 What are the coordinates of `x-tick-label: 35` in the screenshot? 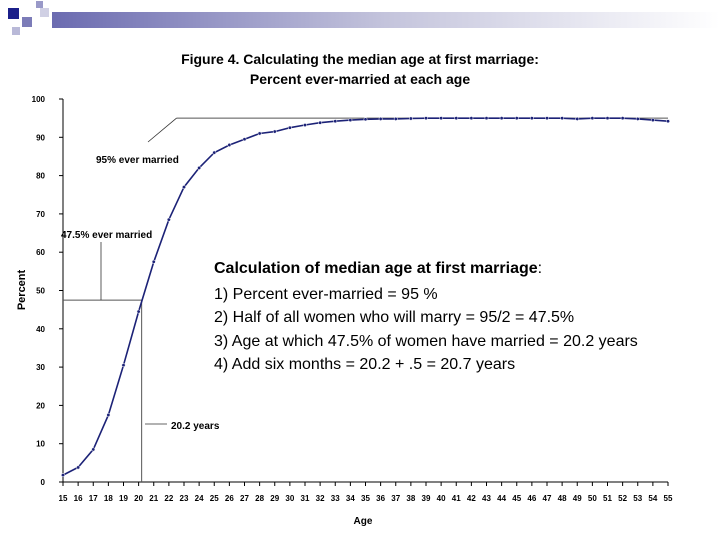 It's located at (365, 498).